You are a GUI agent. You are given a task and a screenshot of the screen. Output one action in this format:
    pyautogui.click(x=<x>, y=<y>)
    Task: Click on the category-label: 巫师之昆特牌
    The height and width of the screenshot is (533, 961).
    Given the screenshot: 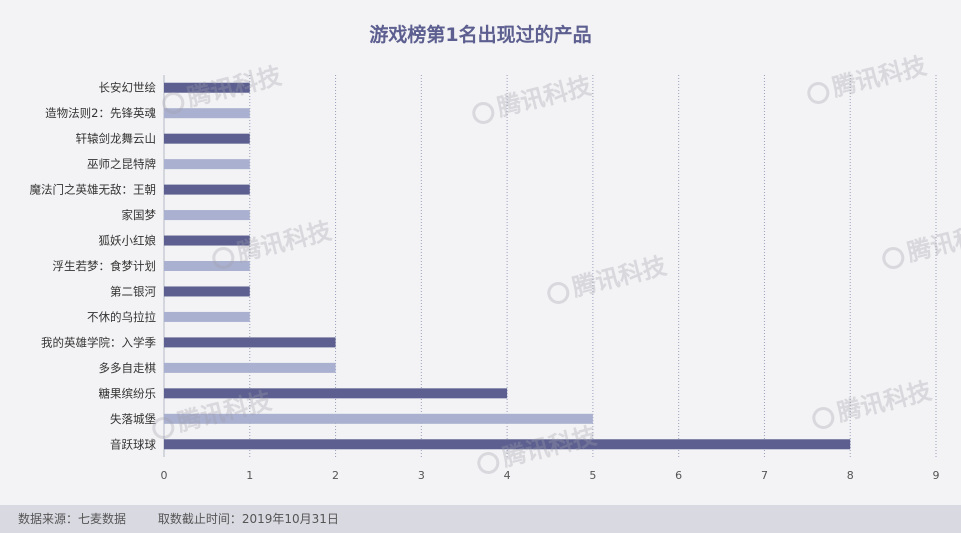 What is the action you would take?
    pyautogui.click(x=121, y=164)
    